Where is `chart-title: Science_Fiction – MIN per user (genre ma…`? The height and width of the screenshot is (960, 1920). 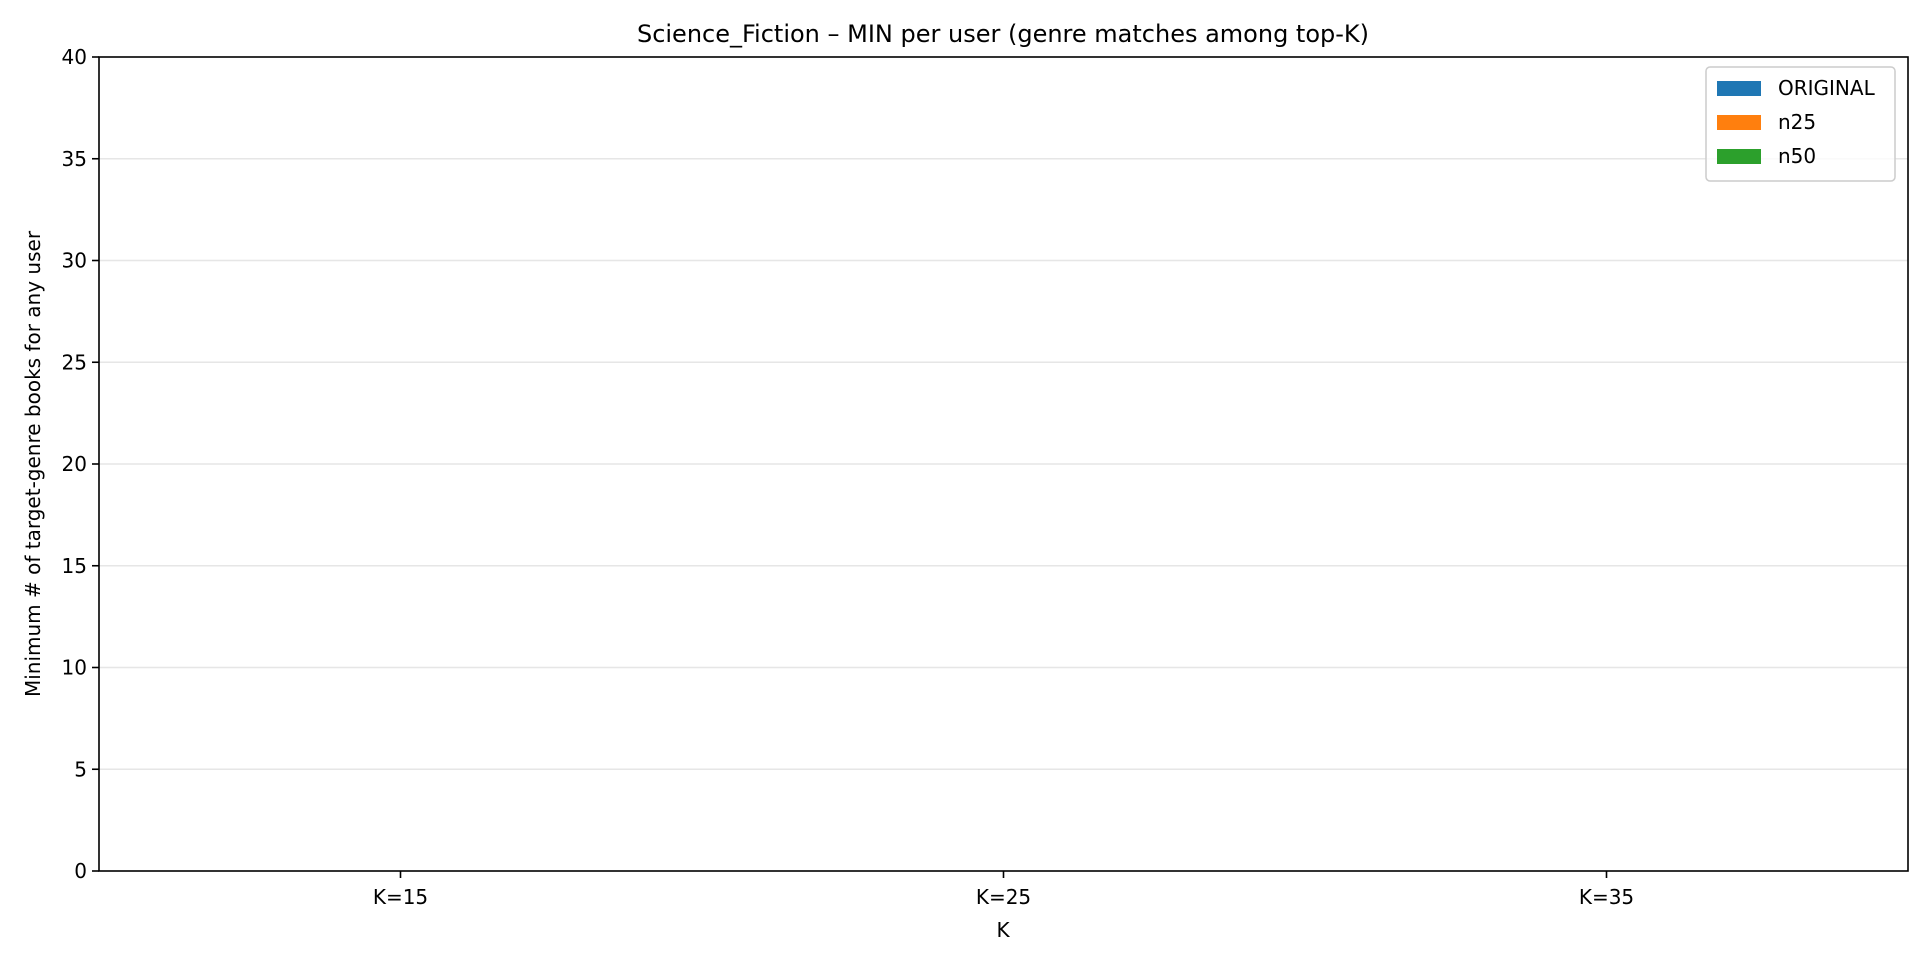 chart-title: Science_Fiction – MIN per user (genre ma… is located at coordinates (1003, 34).